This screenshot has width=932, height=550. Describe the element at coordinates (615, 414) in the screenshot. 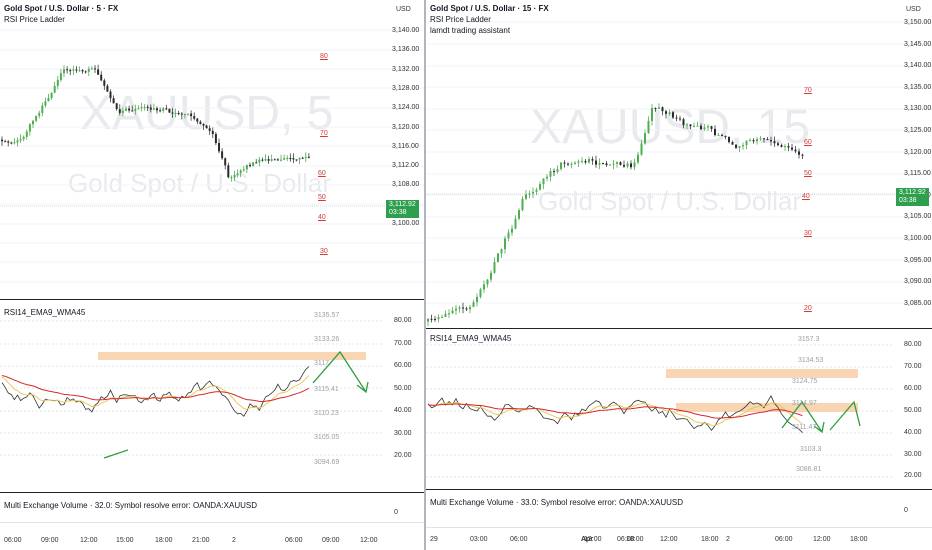

I see `right-rsi-line` at that location.